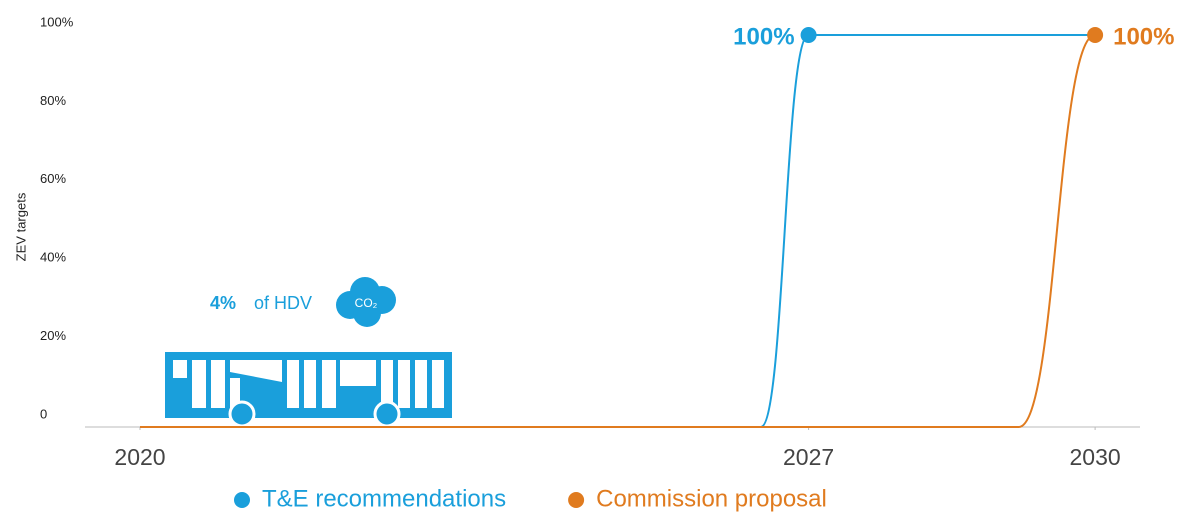  I want to click on y-tick-label: 20%, so click(53, 335).